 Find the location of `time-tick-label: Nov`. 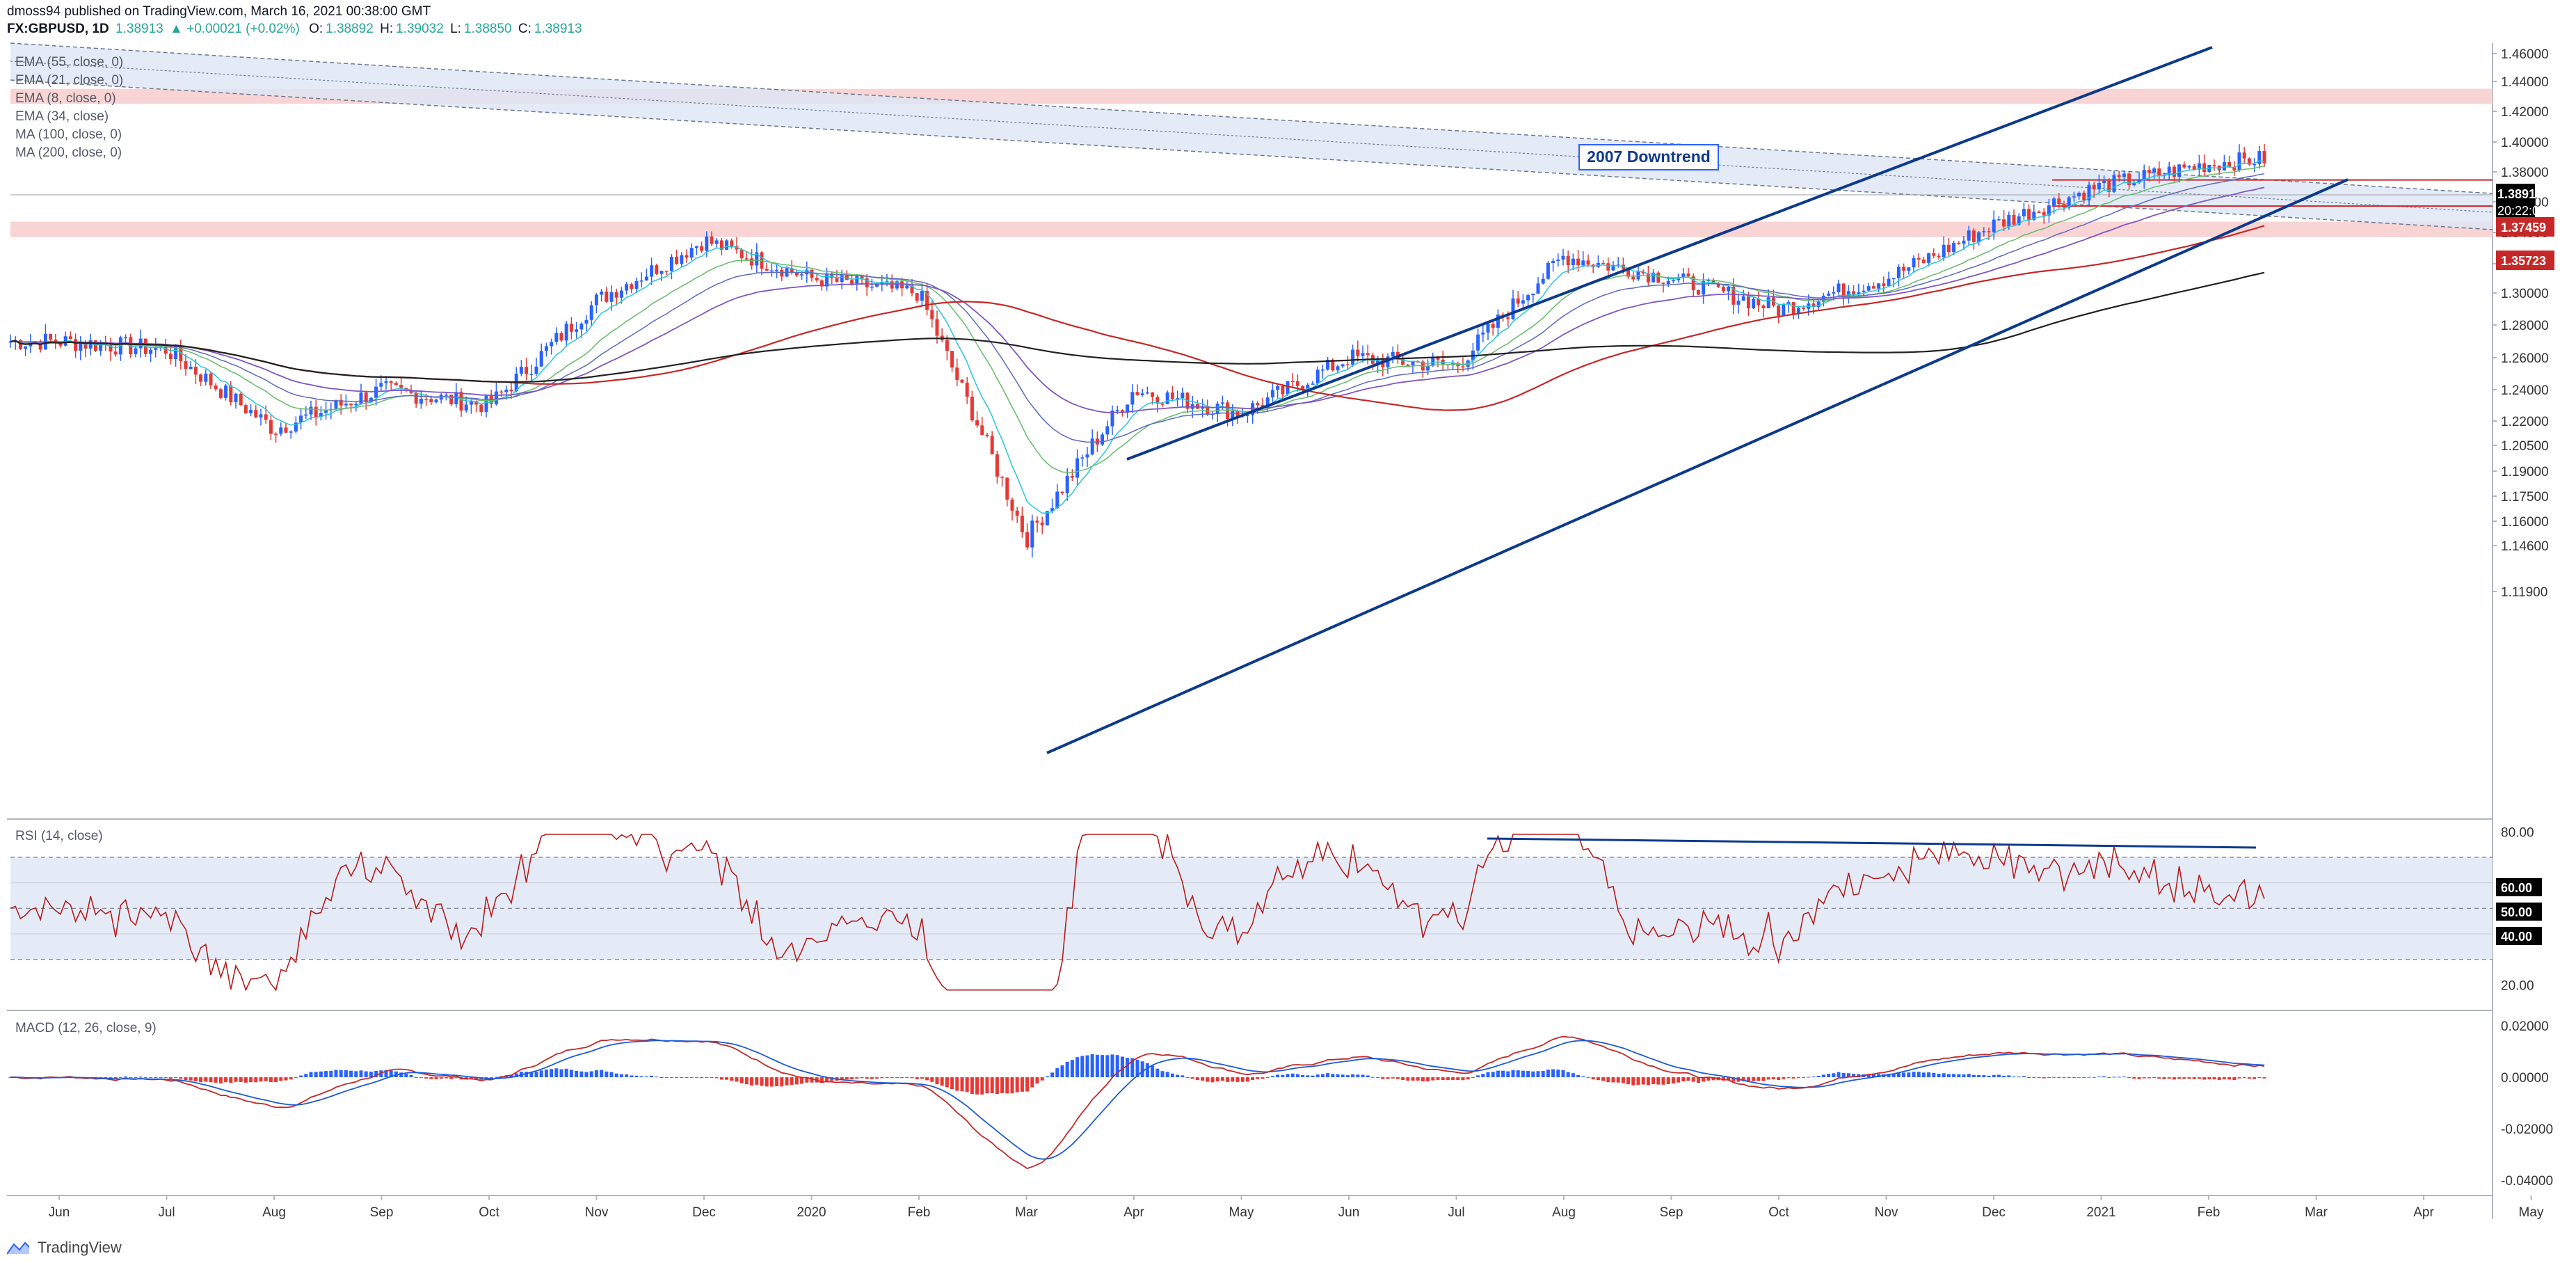

time-tick-label: Nov is located at coordinates (1886, 1212).